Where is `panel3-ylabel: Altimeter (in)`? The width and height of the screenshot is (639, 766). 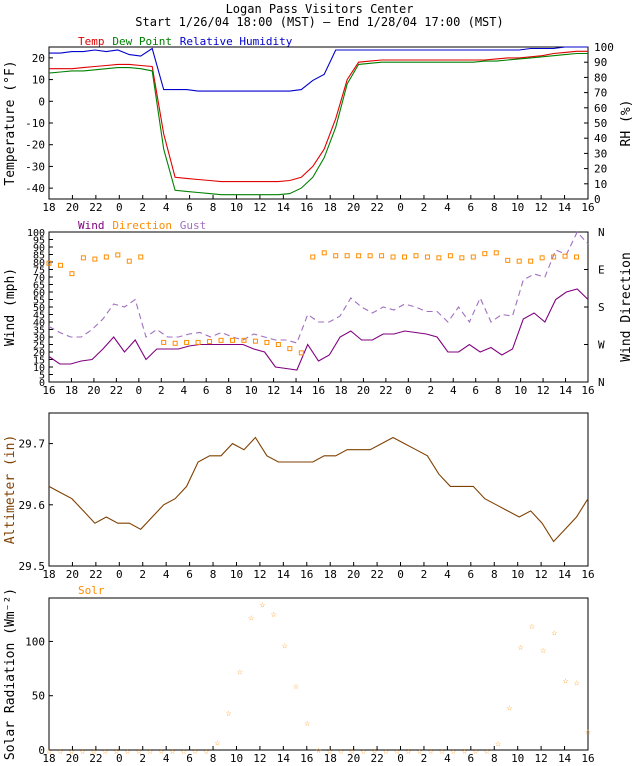
panel3-ylabel: Altimeter (in) is located at coordinates (10, 490).